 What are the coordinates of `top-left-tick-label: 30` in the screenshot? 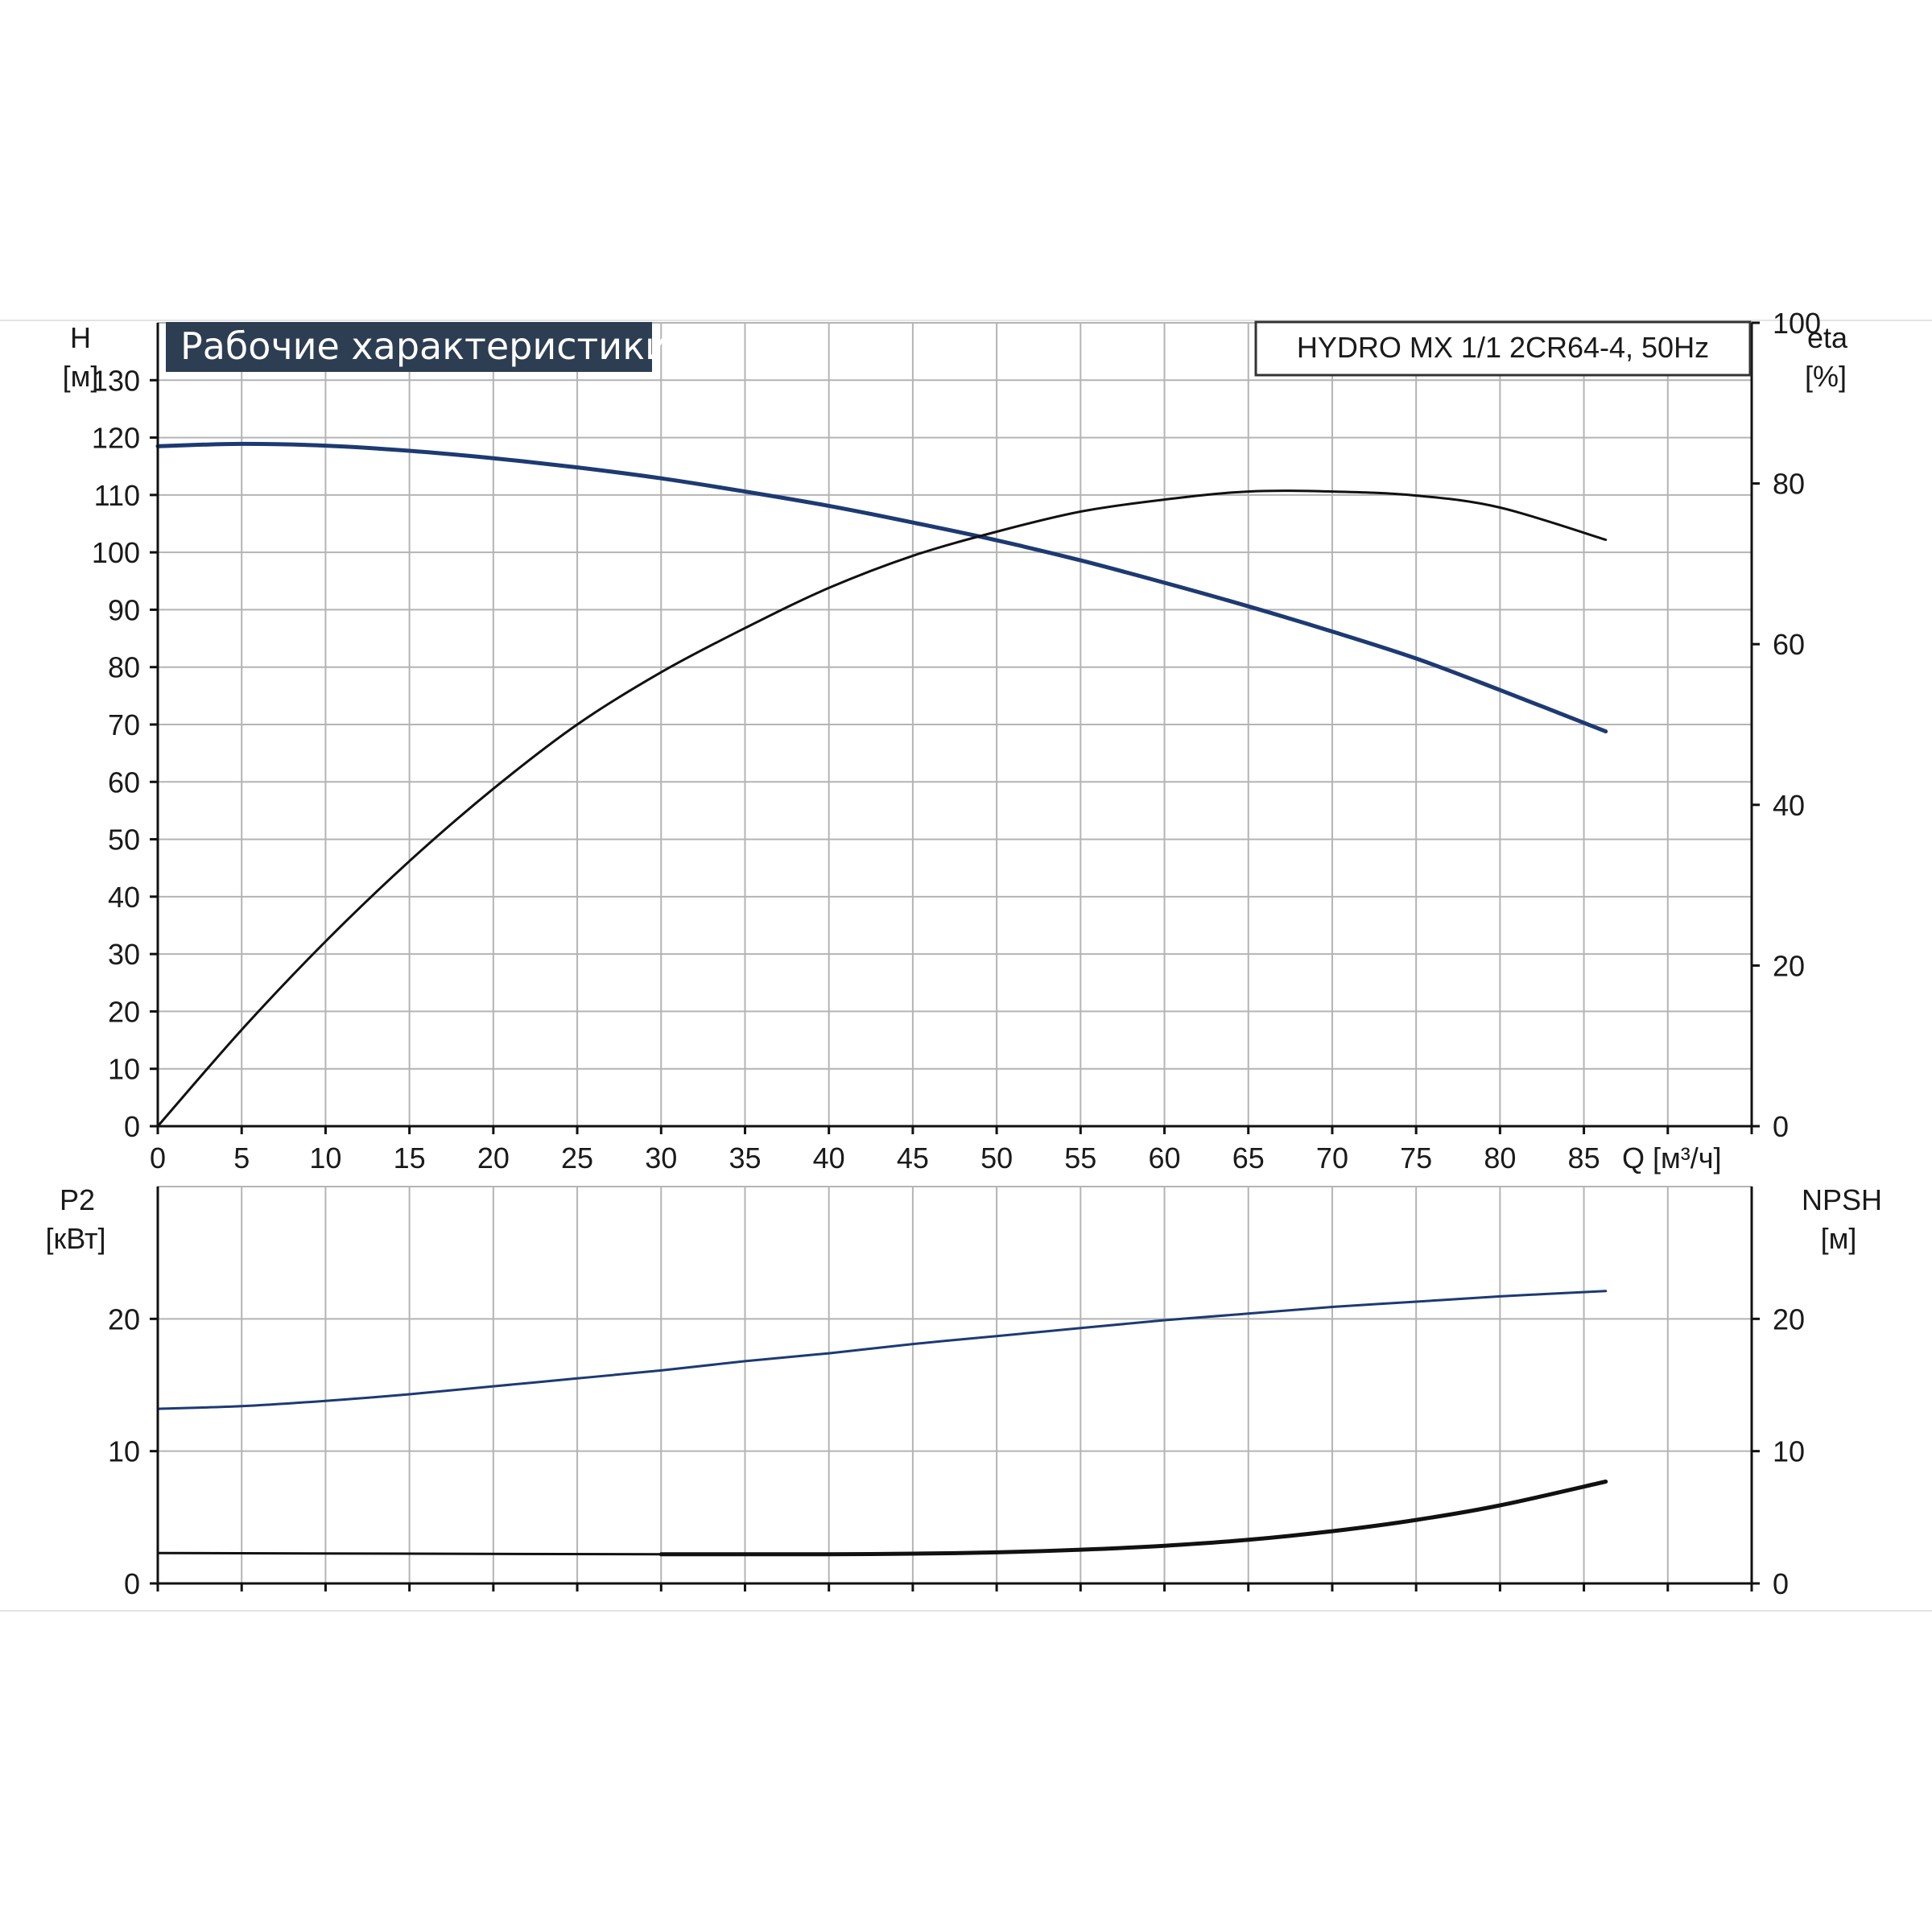 It's located at (124, 954).